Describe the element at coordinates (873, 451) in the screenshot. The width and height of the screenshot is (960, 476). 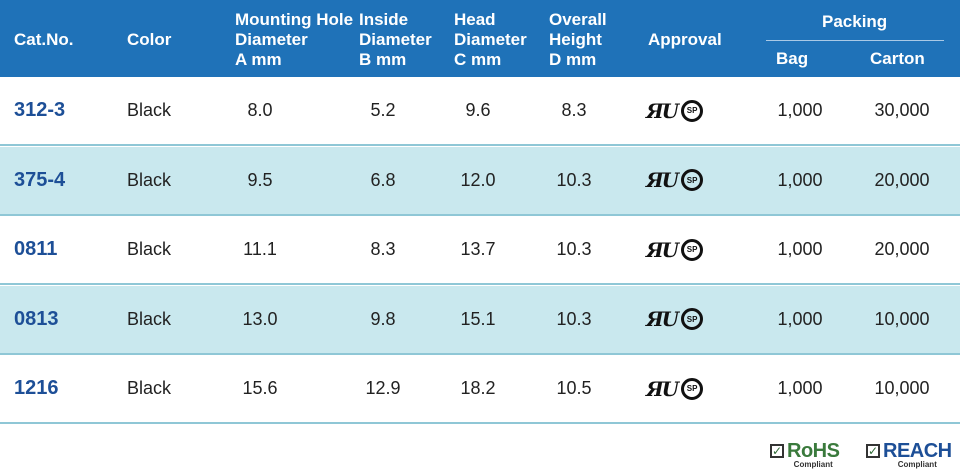
I see `reach-check-icon: ✓` at that location.